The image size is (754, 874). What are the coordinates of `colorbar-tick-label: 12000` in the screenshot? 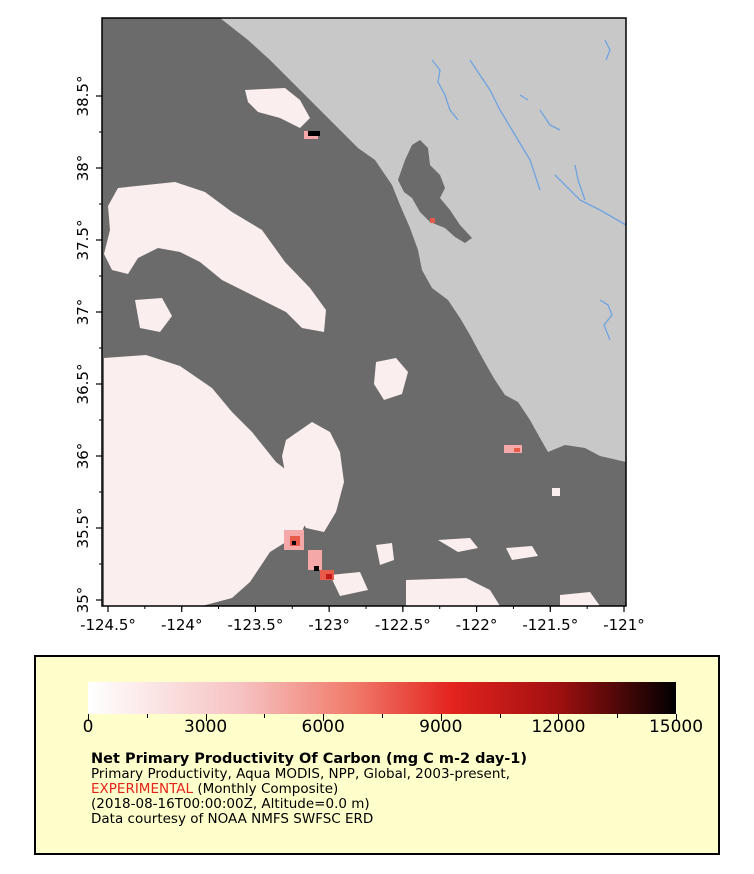 It's located at (558, 727).